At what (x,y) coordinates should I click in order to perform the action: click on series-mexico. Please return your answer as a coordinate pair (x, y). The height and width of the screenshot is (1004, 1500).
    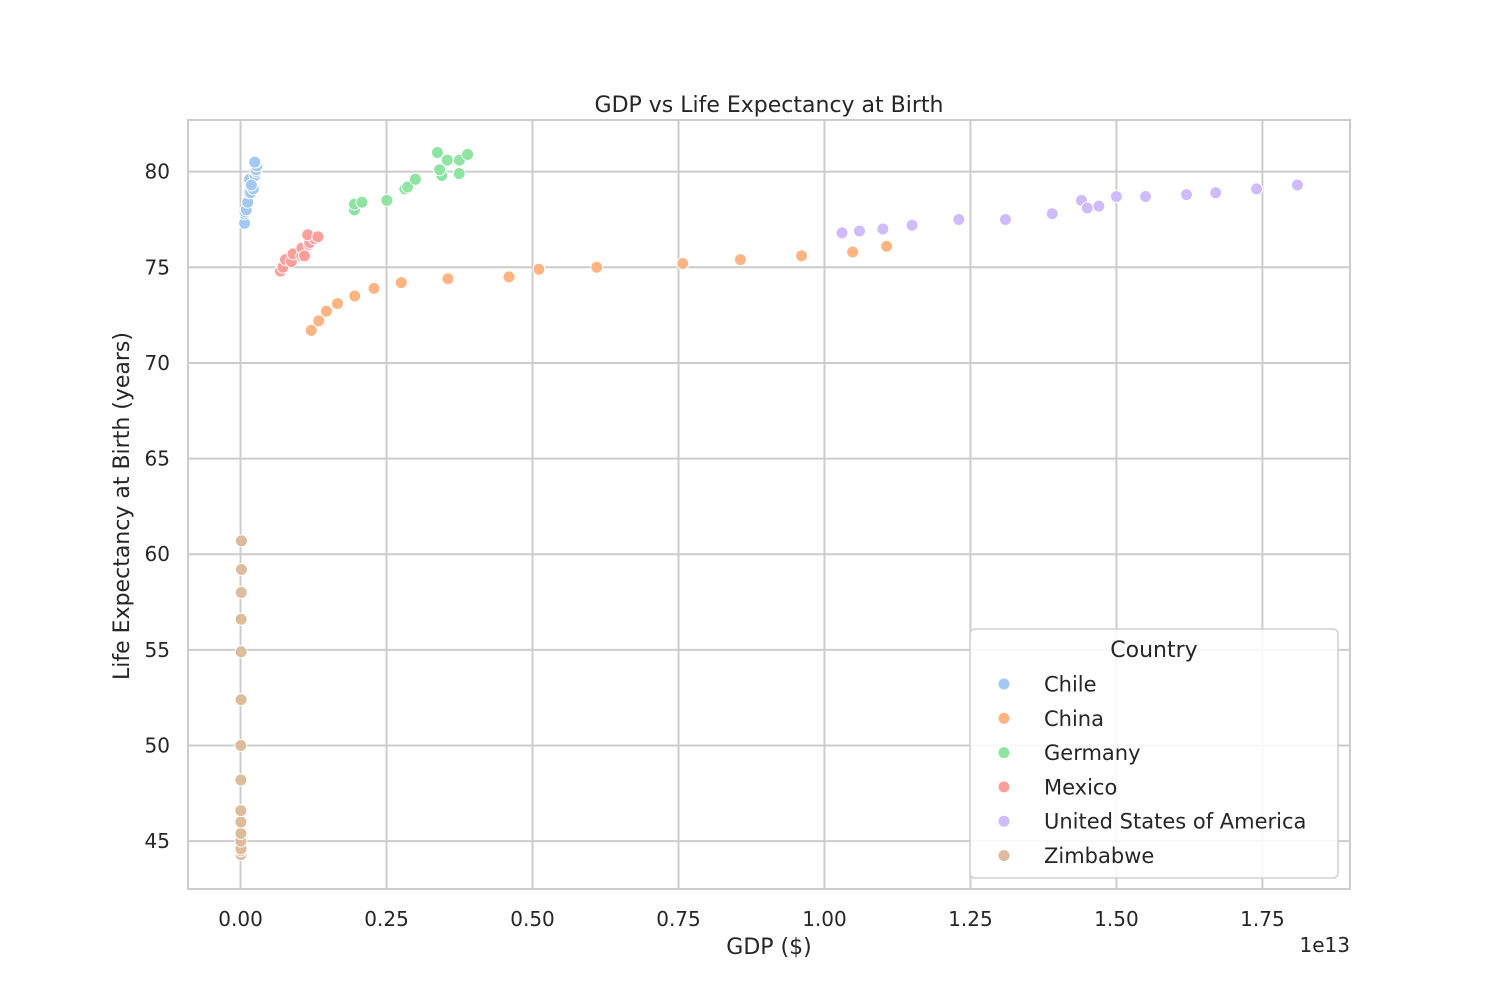
    Looking at the image, I should click on (299, 253).